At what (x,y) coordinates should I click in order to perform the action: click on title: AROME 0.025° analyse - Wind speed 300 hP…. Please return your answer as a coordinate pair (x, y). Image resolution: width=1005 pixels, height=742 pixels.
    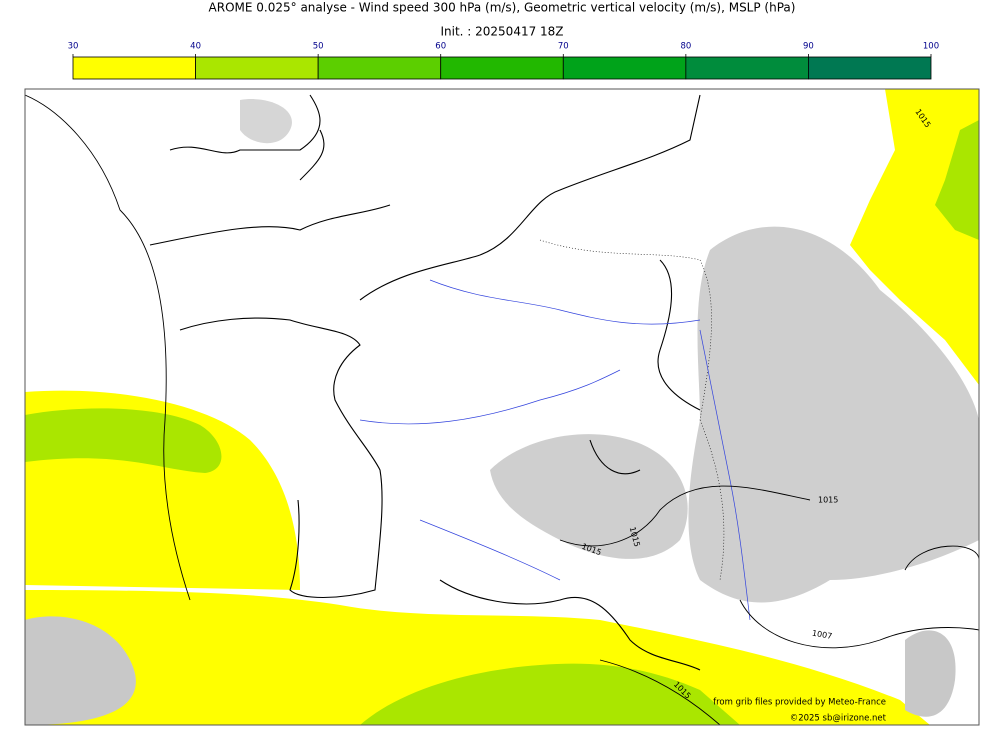
    Looking at the image, I should click on (502, 8).